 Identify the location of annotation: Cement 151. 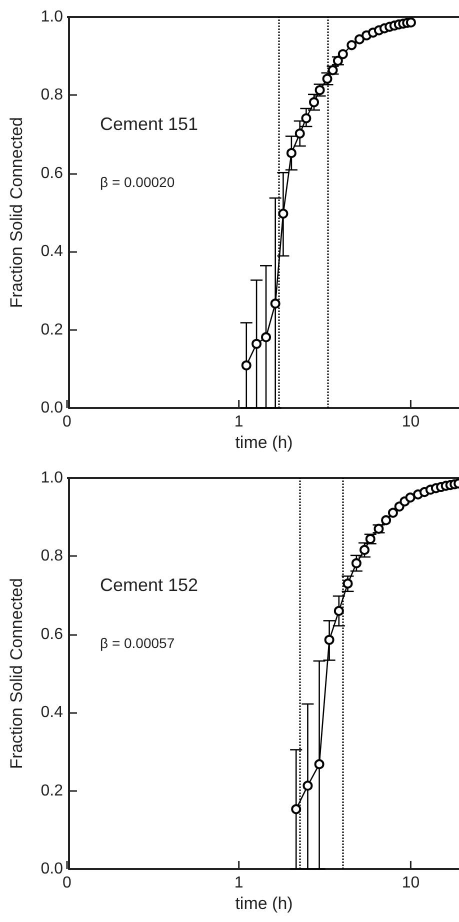
(149, 124).